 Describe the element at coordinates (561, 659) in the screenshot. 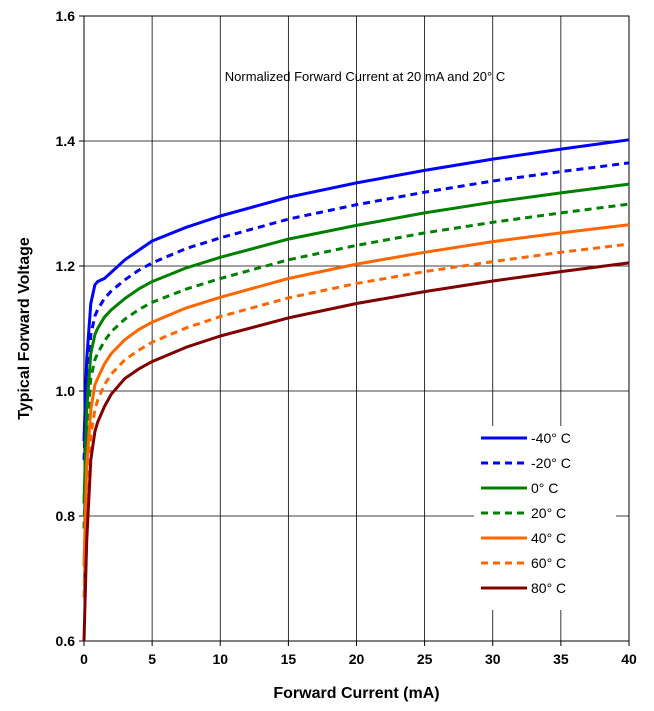

I see `x-tick-label: 35` at that location.